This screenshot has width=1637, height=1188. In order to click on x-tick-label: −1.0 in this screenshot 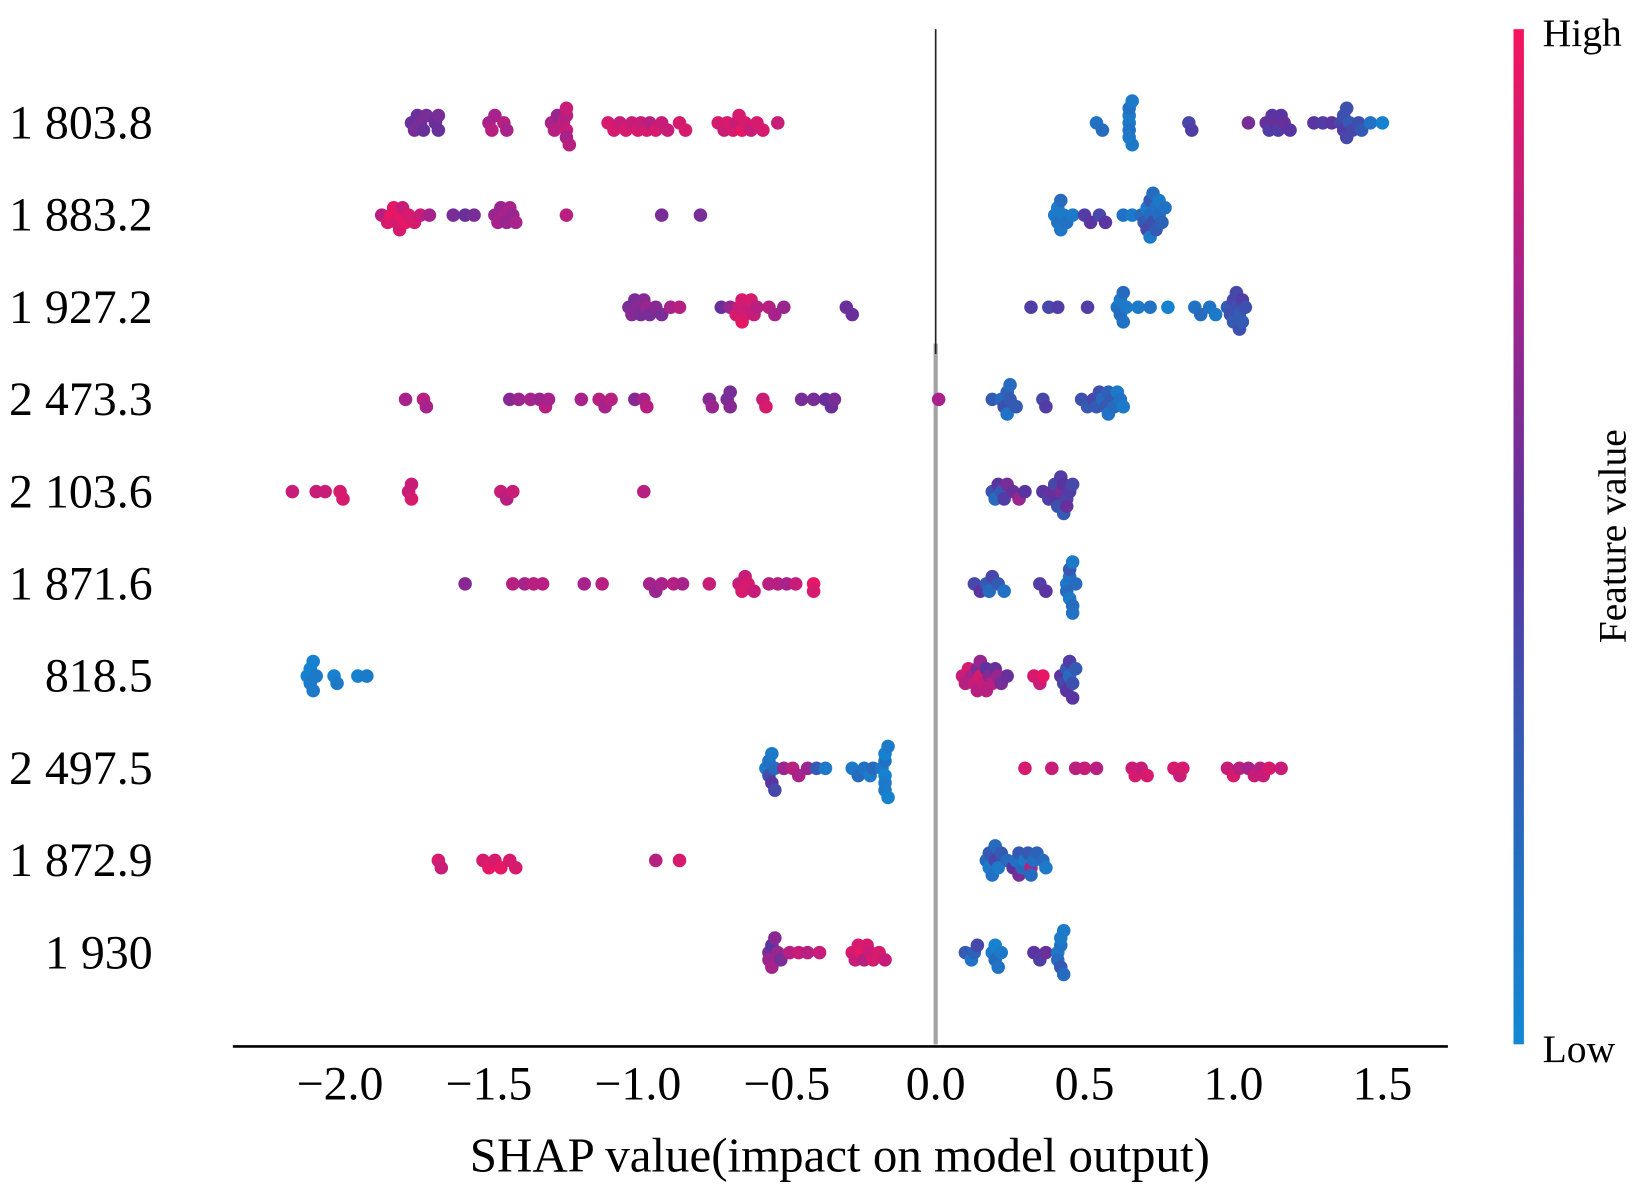, I will do `click(637, 1083)`.